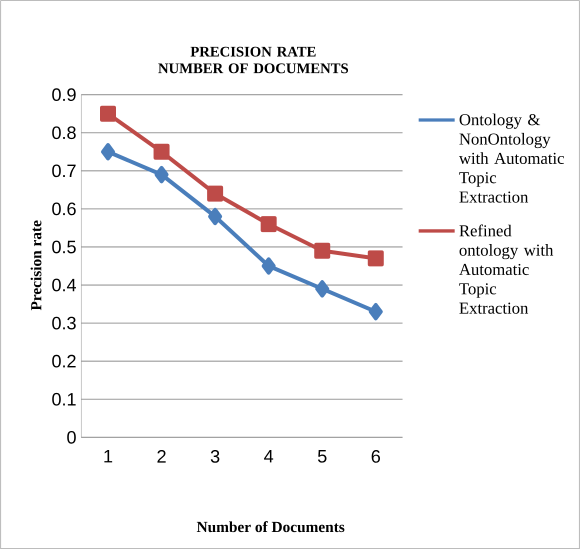 The width and height of the screenshot is (580, 549). What do you see at coordinates (64, 247) in the screenshot?
I see `y-tick-label: 0.5` at bounding box center [64, 247].